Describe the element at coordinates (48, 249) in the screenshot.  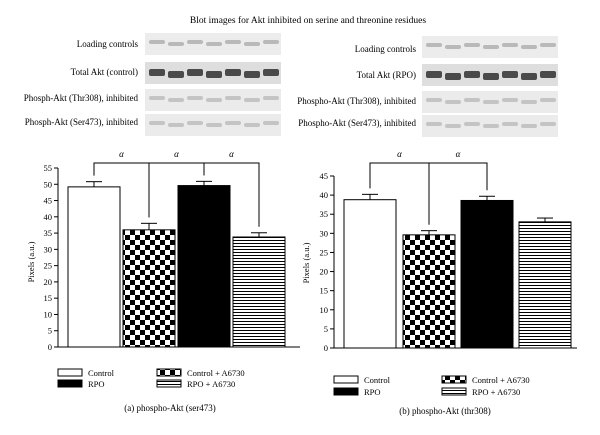
I see `y-tick-label: 30` at that location.